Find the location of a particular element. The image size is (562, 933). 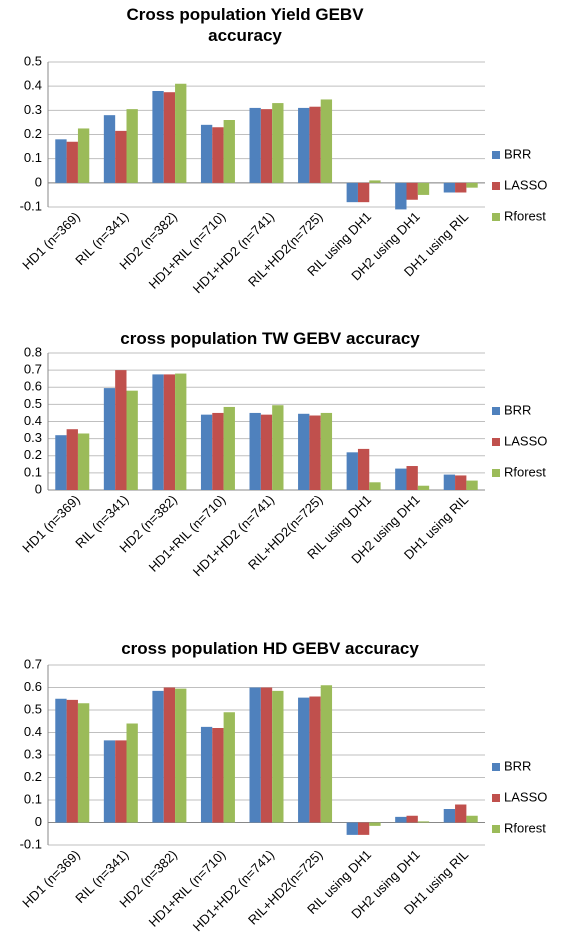

y-tick-label: 0.7 is located at coordinates (33, 663).